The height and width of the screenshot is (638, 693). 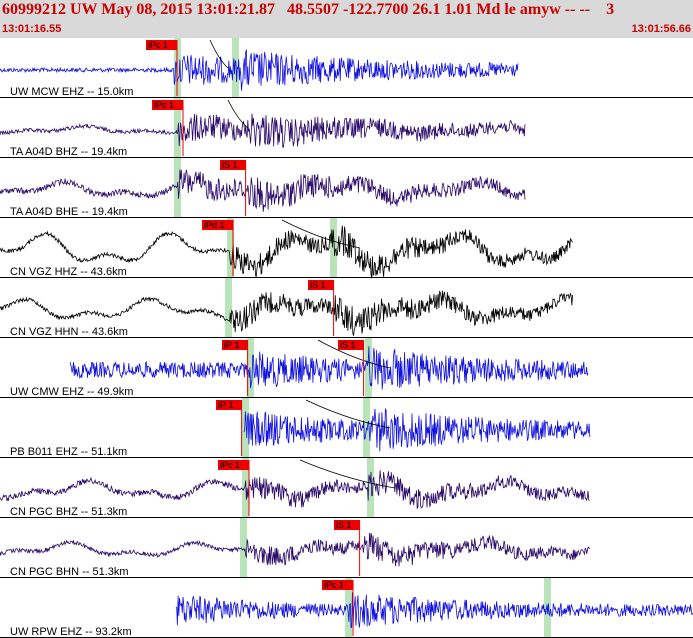 I want to click on phase-pick-secondary-label: iS 1, so click(x=348, y=345).